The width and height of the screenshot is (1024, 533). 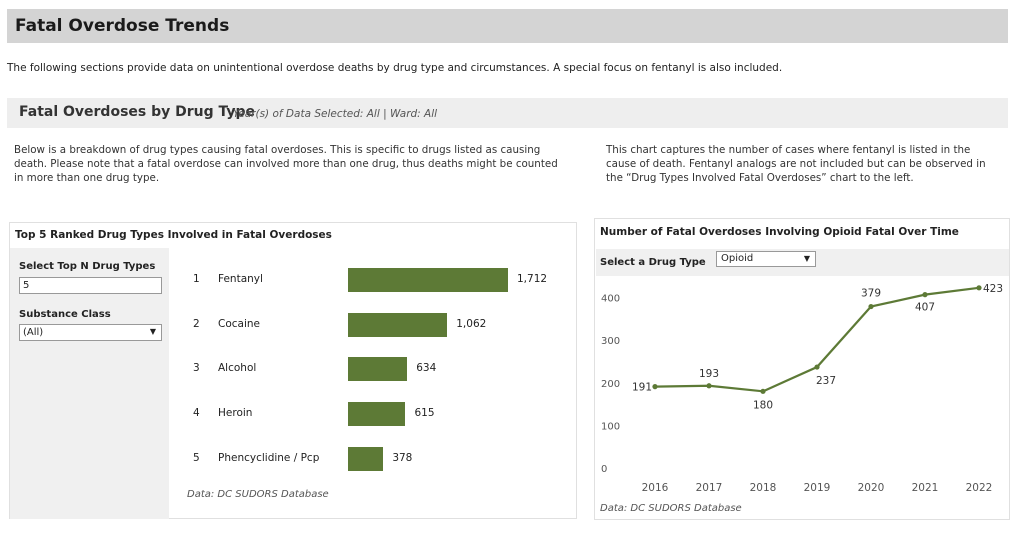 I want to click on data-label: 237, so click(x=826, y=381).